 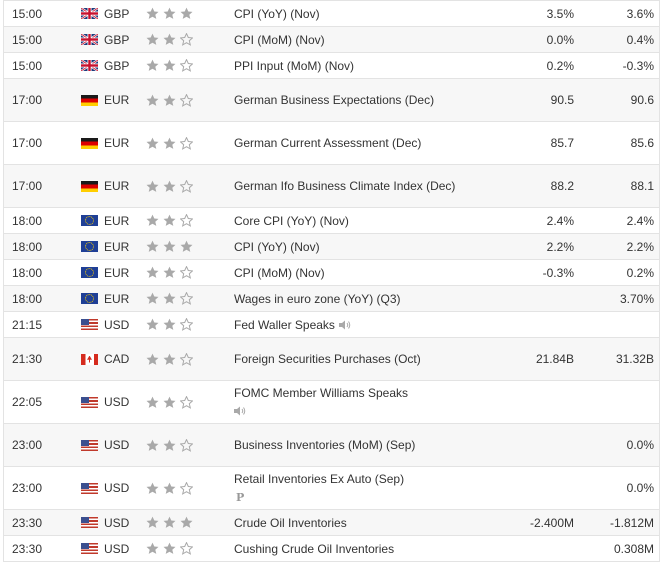 I want to click on event-name-text: Foreign Securities Purchases (Oct), so click(x=327, y=359).